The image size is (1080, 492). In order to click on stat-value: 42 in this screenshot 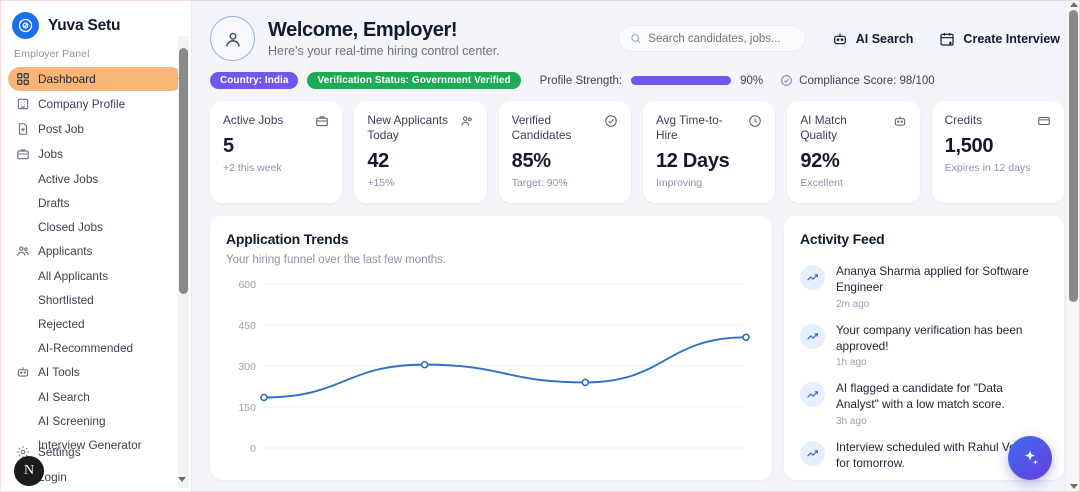, I will do `click(378, 161)`.